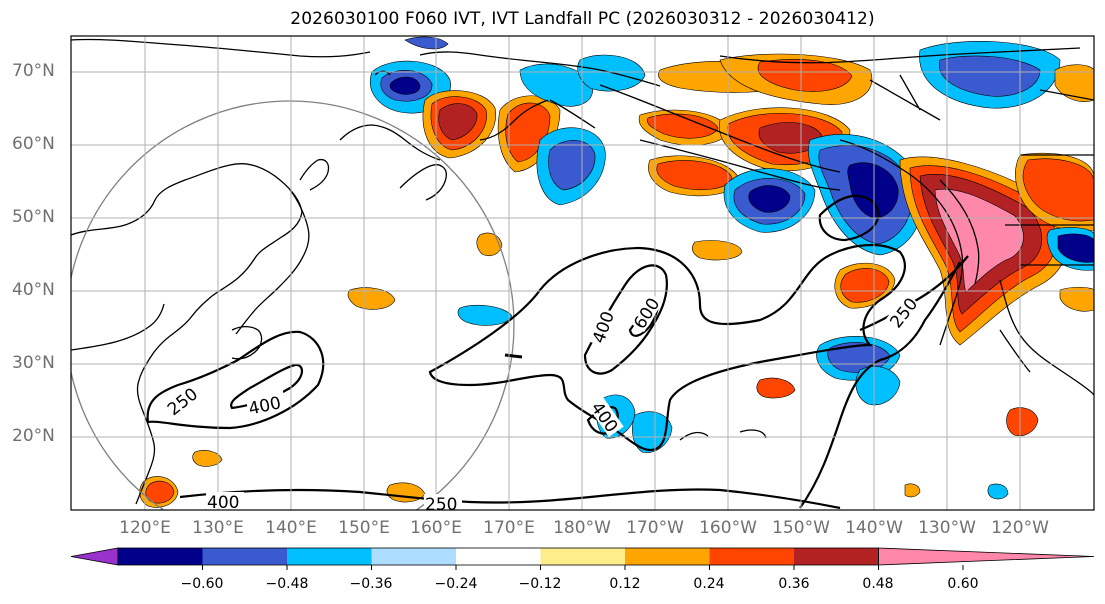 Image resolution: width=1105 pixels, height=604 pixels. Describe the element at coordinates (540, 584) in the screenshot. I see `colorbar-tick: −0.12` at that location.